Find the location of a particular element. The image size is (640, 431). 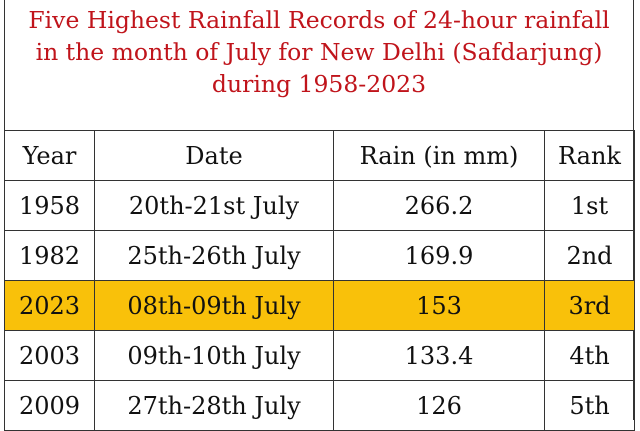

cell-rank: 1st is located at coordinates (589, 205).